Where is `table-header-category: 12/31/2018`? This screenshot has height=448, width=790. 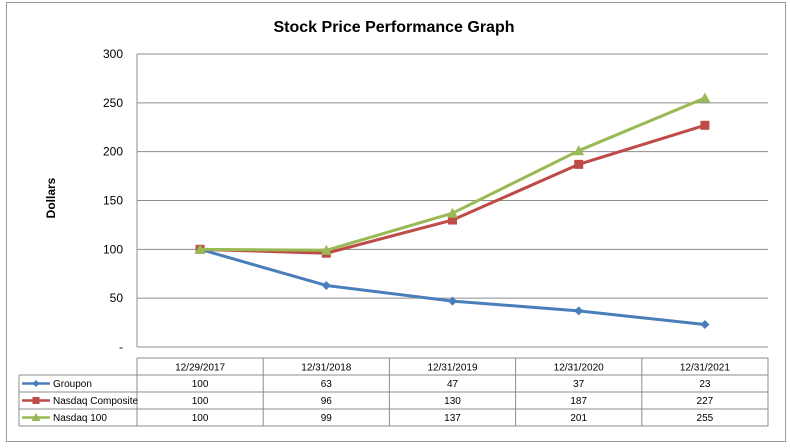 table-header-category: 12/31/2018 is located at coordinates (326, 368).